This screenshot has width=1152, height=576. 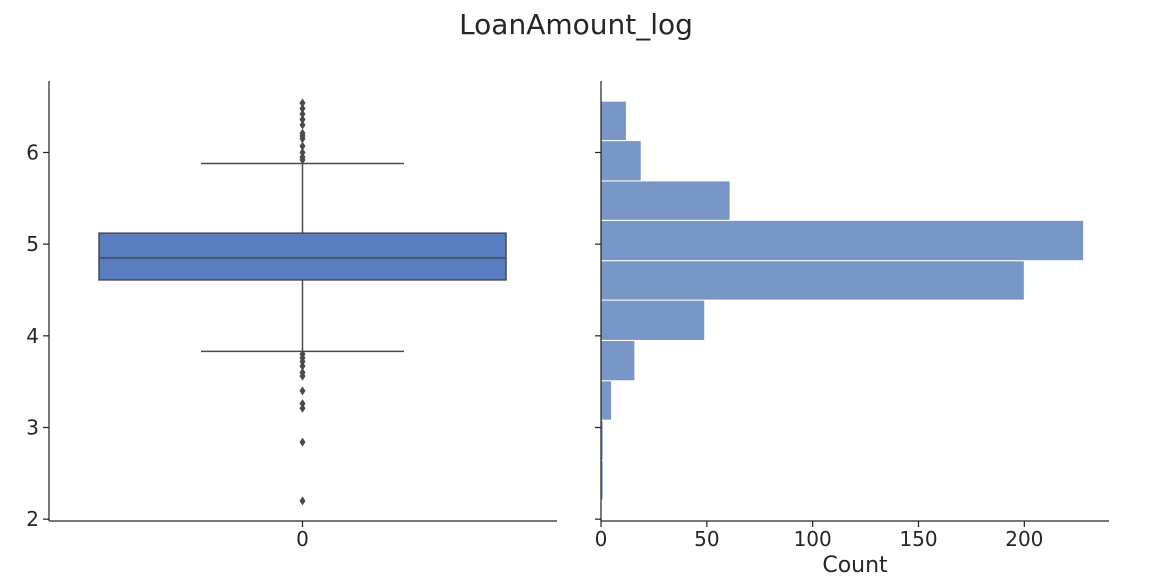 I want to click on iqr-box, so click(x=302, y=256).